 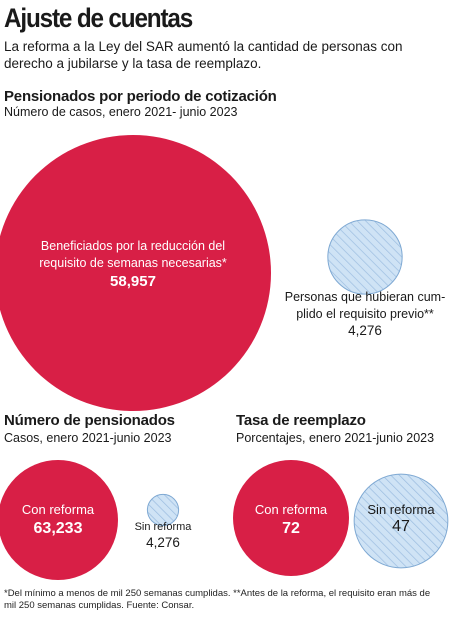 What do you see at coordinates (365, 330) in the screenshot?
I see `bubble-value-chart1-2: 4,276` at bounding box center [365, 330].